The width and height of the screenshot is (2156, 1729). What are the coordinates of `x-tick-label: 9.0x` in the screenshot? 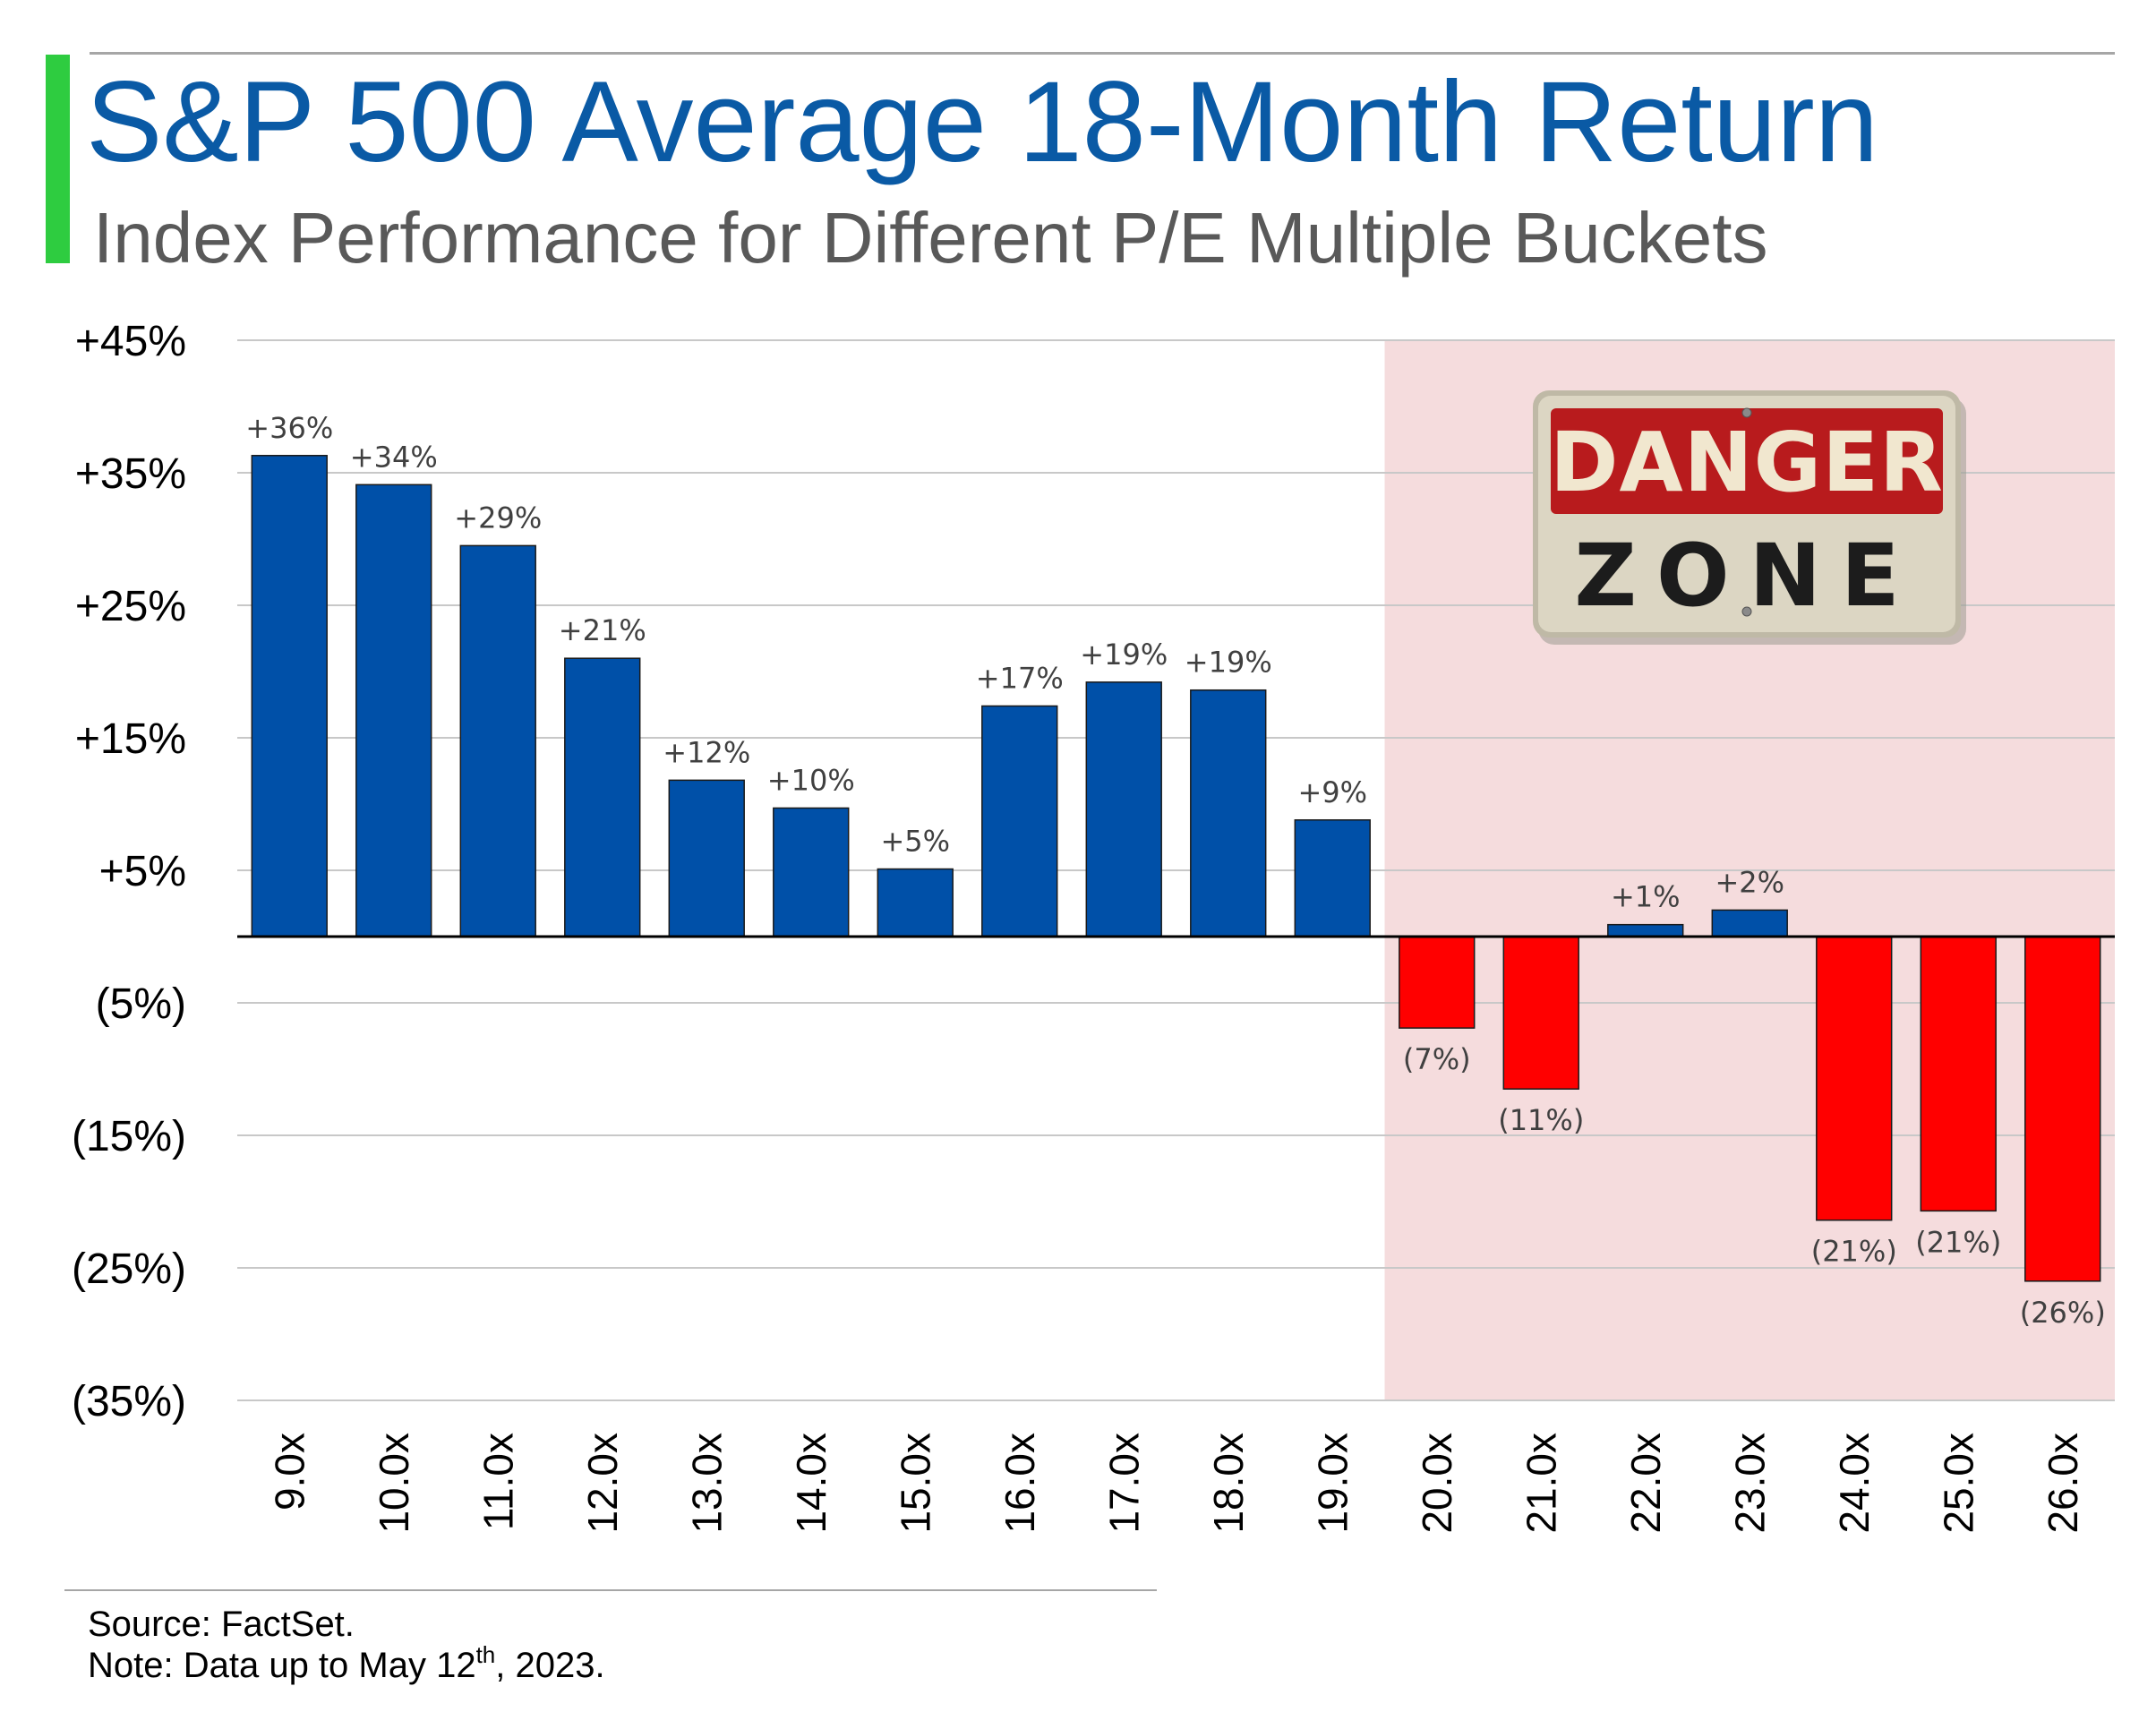 It's located at (289, 1472).